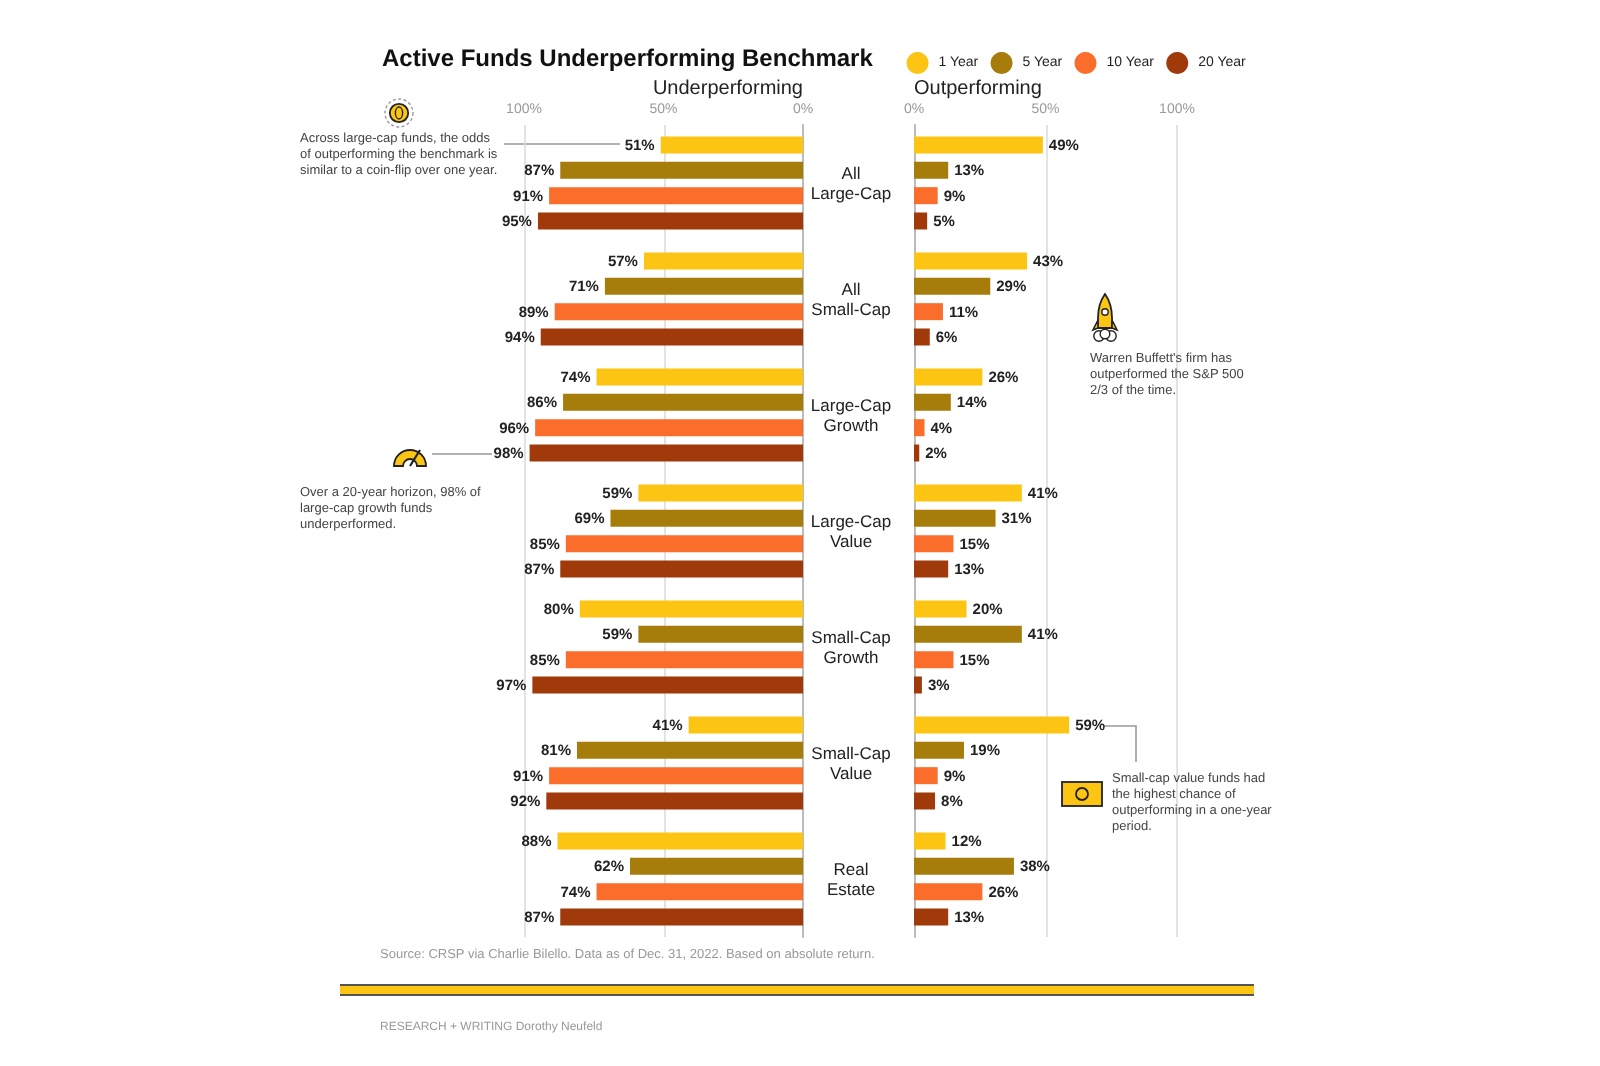 Image resolution: width=1600 pixels, height=1066 pixels. I want to click on y-tick-label: Small-Cap Value, so click(851, 763).